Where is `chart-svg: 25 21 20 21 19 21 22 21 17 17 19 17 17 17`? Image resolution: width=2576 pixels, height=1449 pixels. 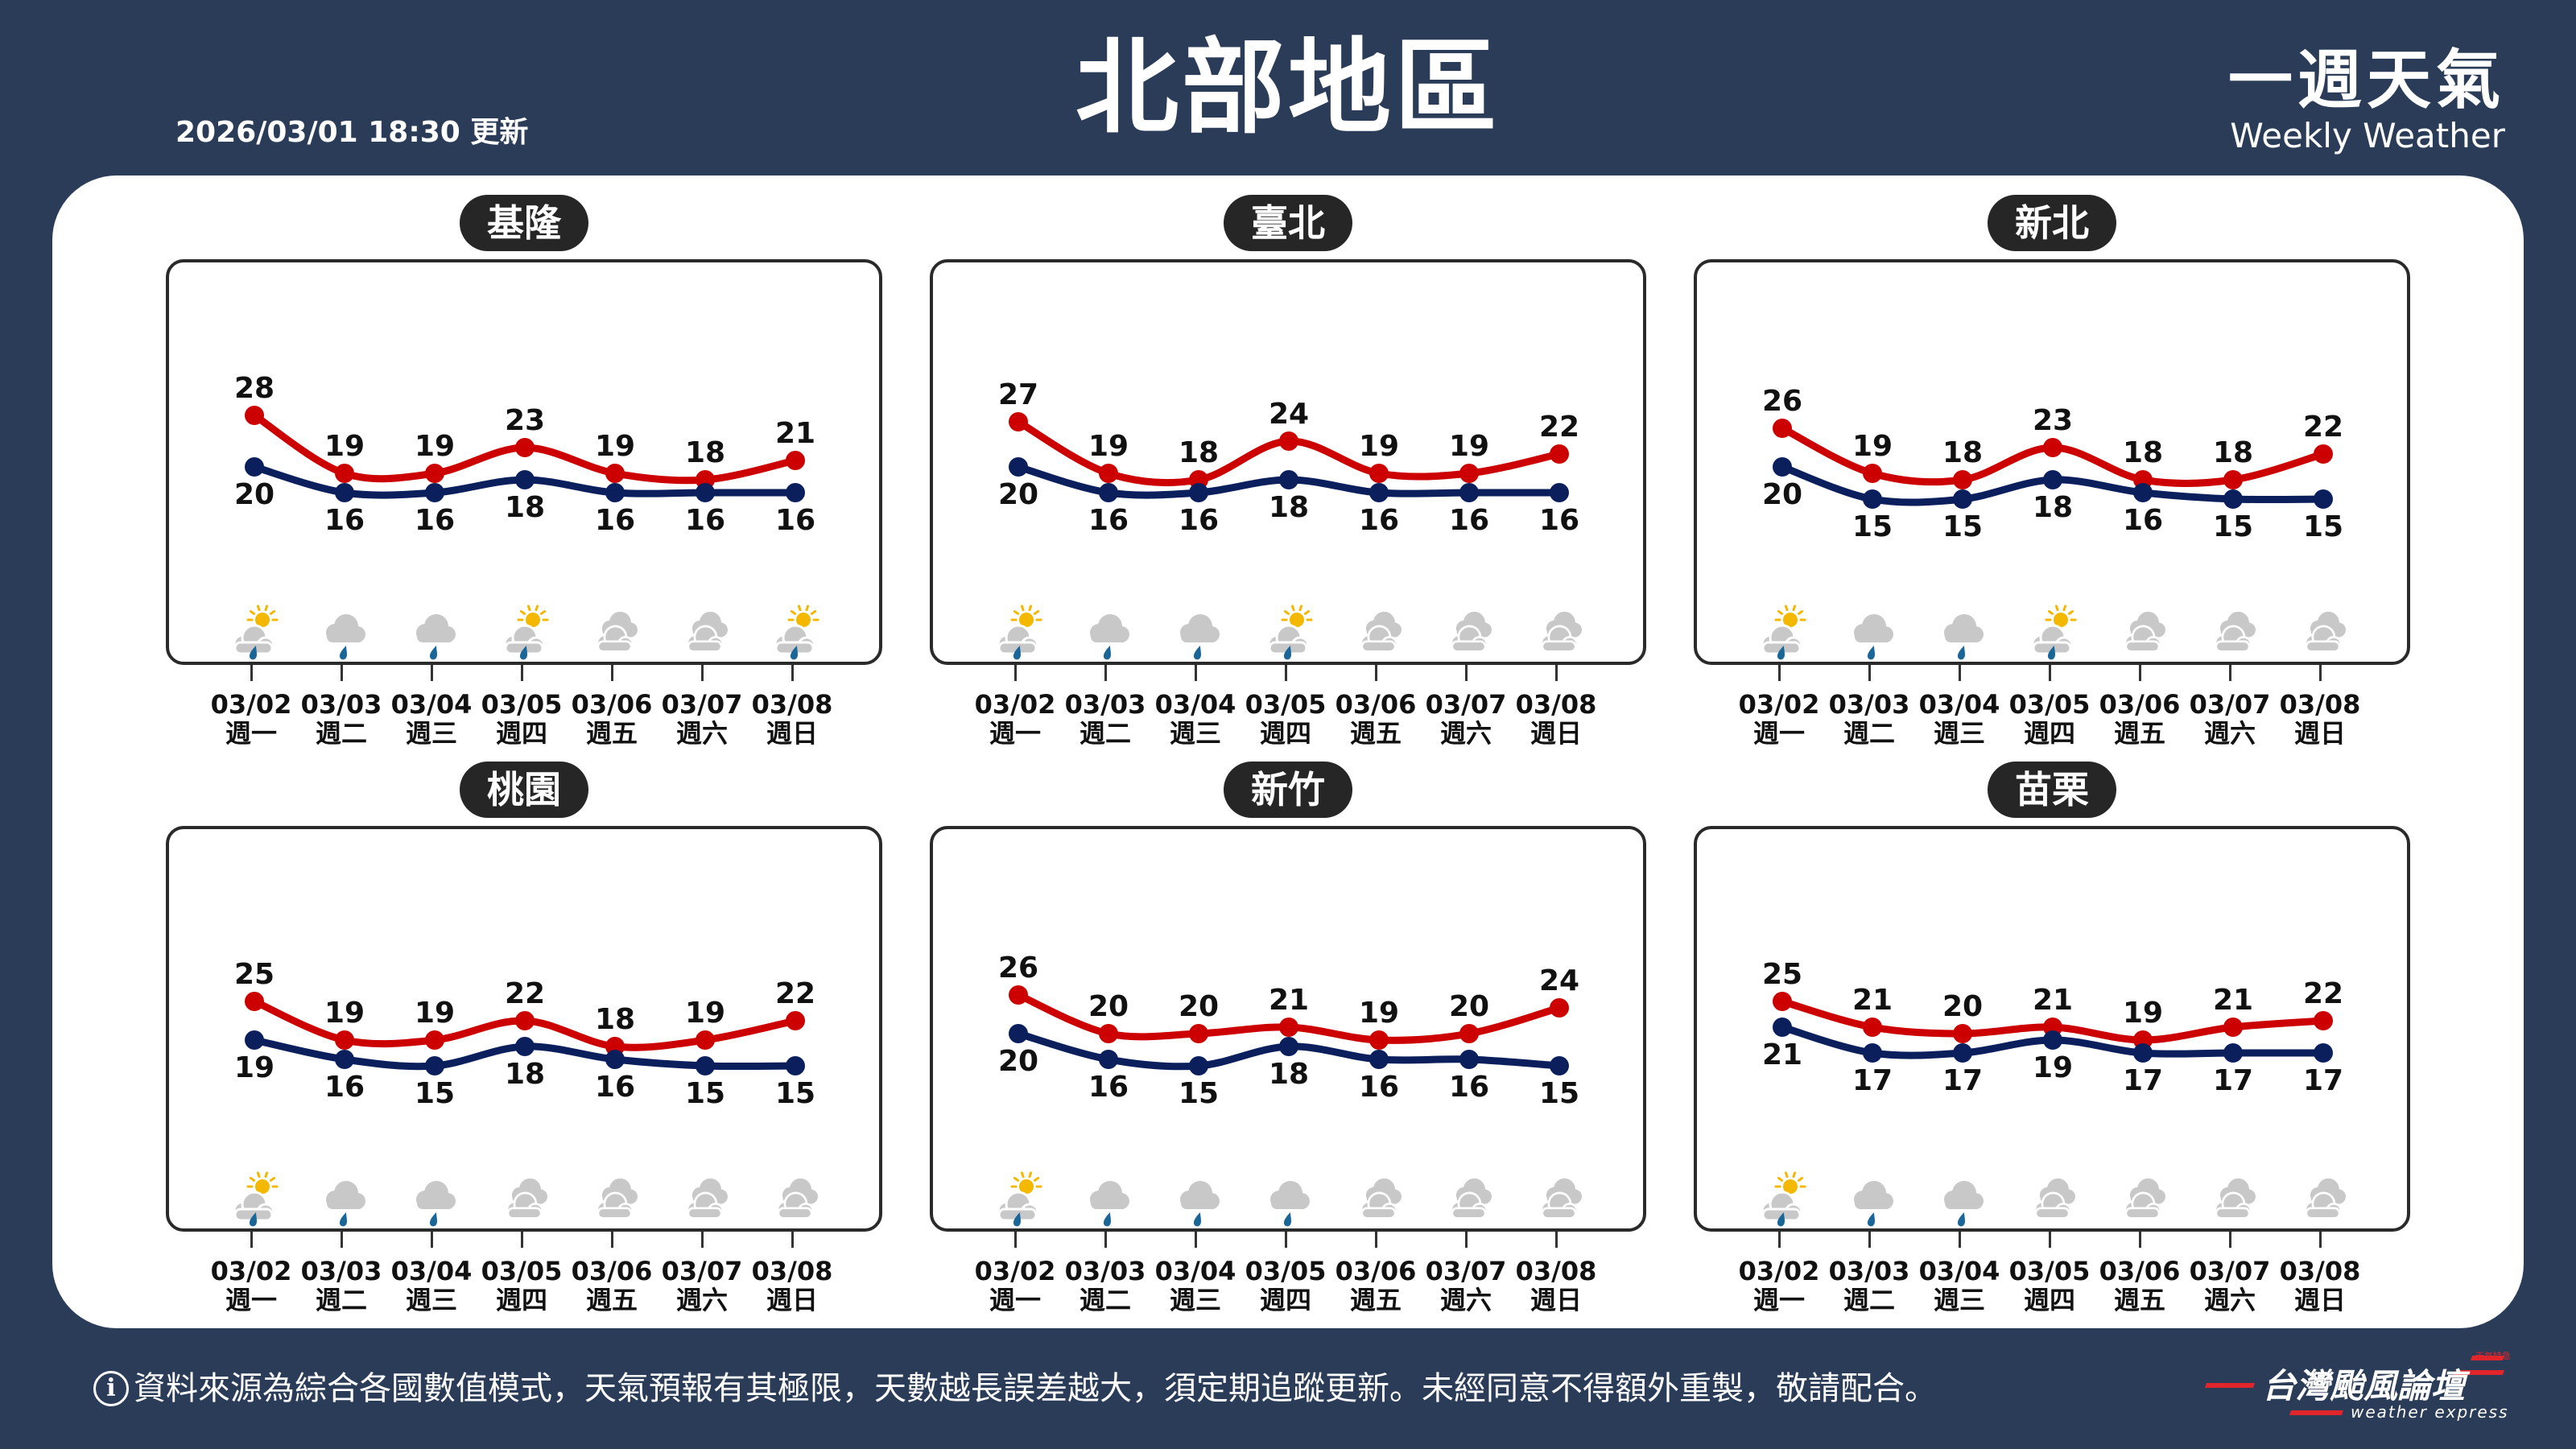 chart-svg: 25 21 20 21 19 21 22 21 17 17 19 17 17 17 is located at coordinates (2053, 1092).